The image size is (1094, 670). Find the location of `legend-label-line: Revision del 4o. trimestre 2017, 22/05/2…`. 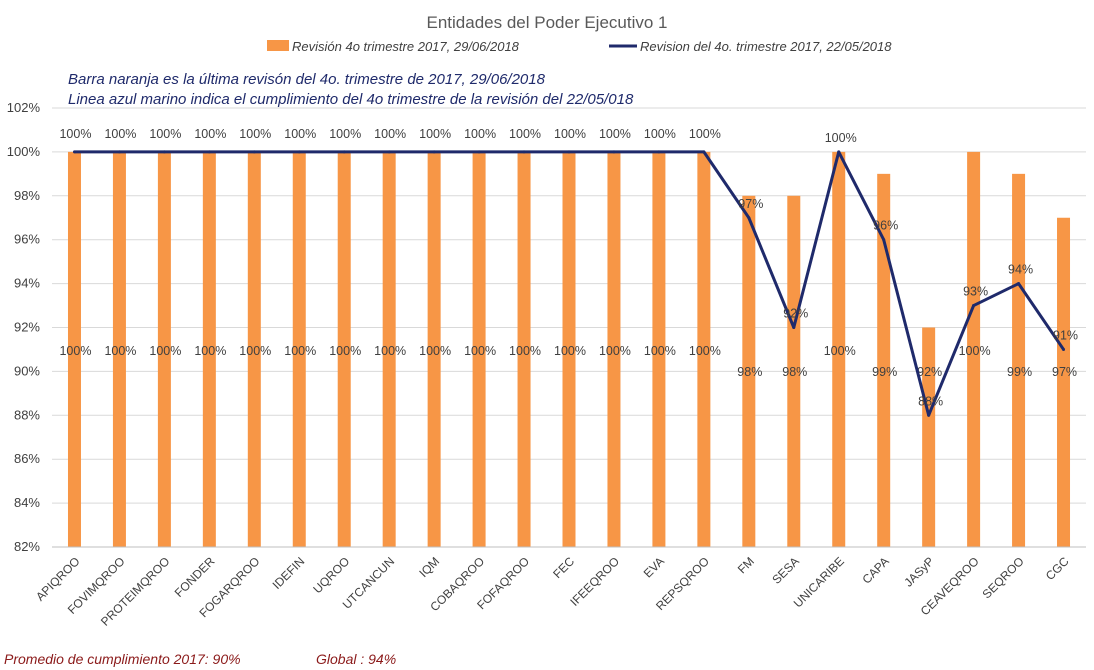

legend-label-line: Revision del 4o. trimestre 2017, 22/05/2… is located at coordinates (766, 46).